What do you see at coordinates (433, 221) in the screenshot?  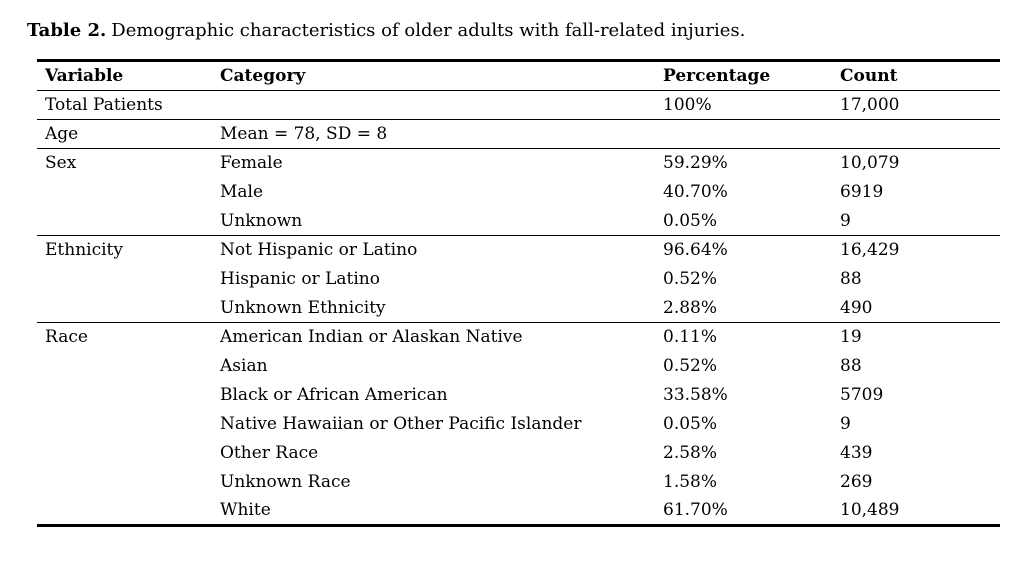 I see `cell-category: Unknown` at bounding box center [433, 221].